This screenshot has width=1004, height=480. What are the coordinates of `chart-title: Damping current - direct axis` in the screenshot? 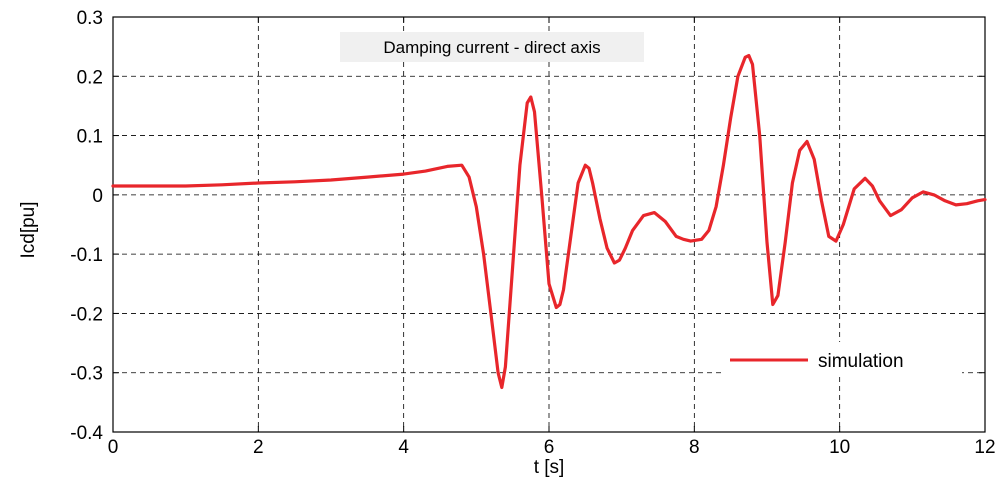 It's located at (491, 47).